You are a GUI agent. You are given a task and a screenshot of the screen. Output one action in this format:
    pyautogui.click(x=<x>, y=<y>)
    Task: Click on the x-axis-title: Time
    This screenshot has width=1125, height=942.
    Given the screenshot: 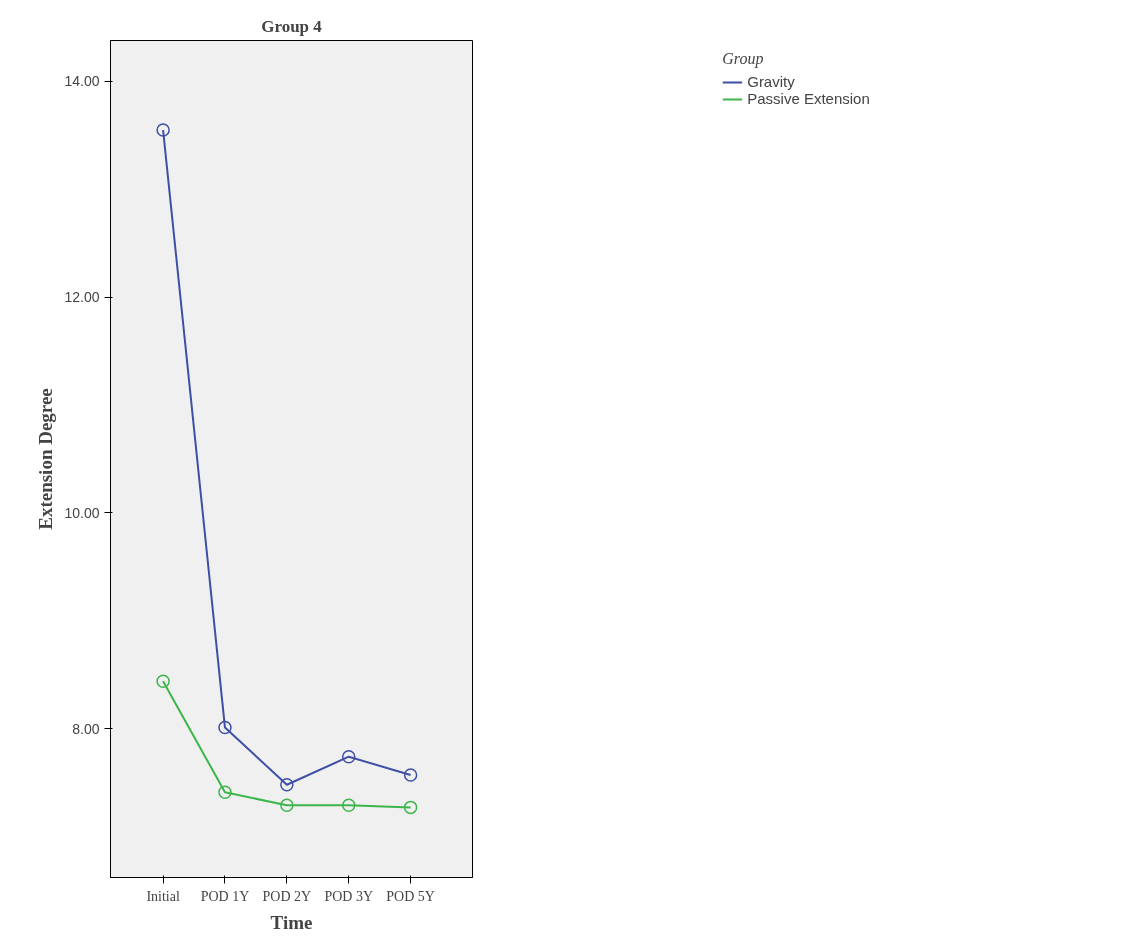 What is the action you would take?
    pyautogui.click(x=291, y=922)
    